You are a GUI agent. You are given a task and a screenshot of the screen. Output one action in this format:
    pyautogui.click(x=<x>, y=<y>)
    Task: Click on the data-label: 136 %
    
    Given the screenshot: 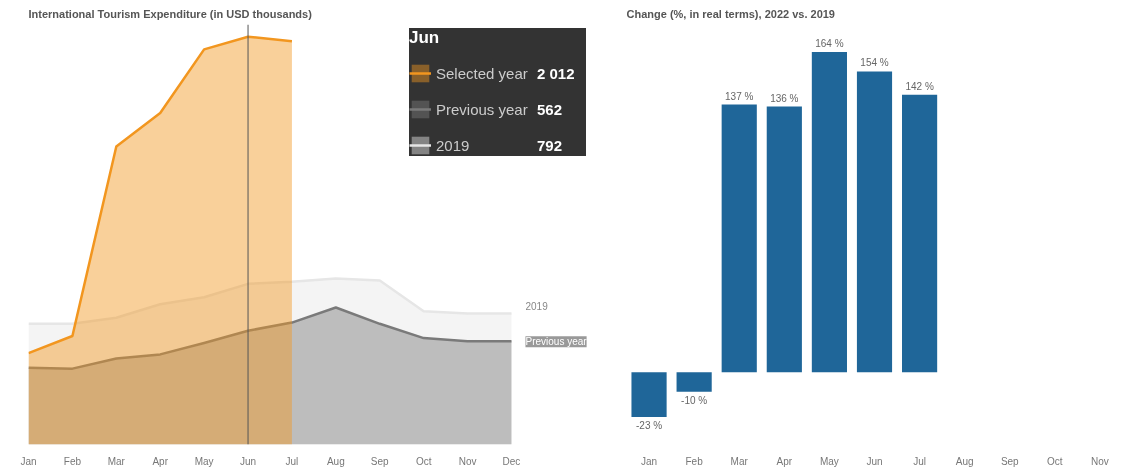 What is the action you would take?
    pyautogui.click(x=784, y=98)
    